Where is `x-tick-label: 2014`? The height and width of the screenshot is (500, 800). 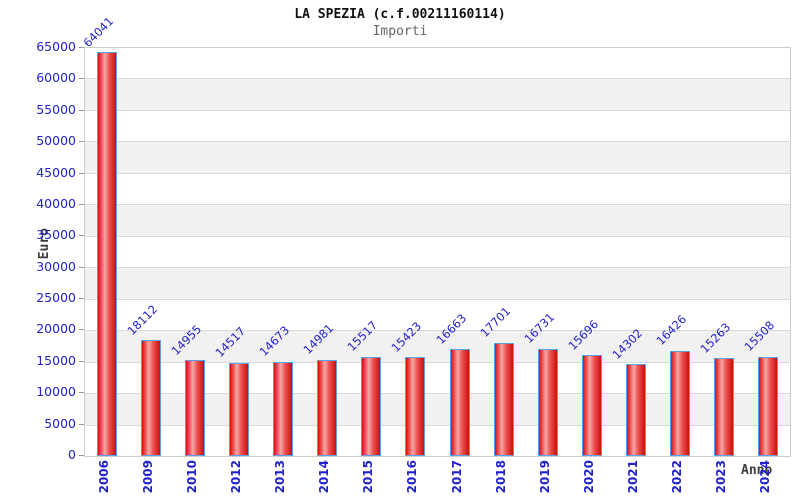
x-tick-label: 2014 is located at coordinates (324, 477).